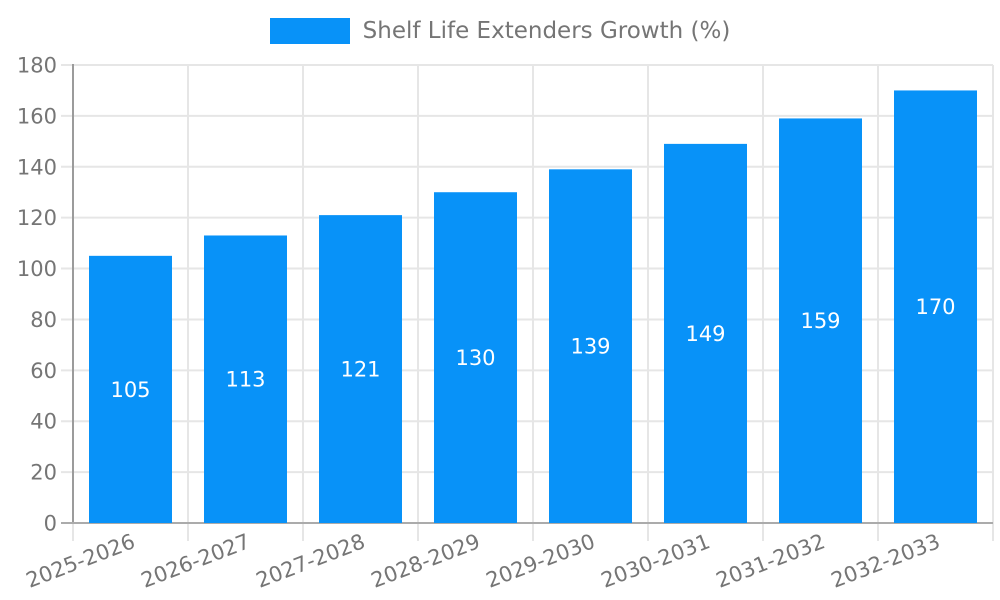 This screenshot has width=1000, height=600. I want to click on x-tick-label: 2031-2032, so click(770, 560).